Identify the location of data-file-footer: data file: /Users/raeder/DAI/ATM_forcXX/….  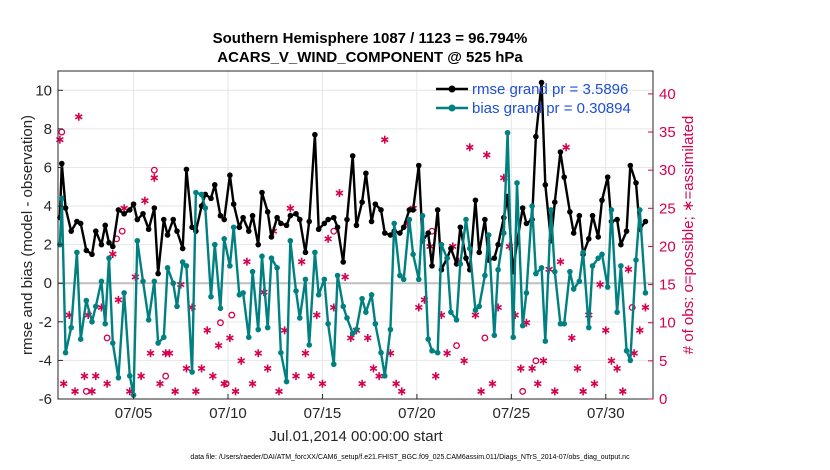
(410, 457).